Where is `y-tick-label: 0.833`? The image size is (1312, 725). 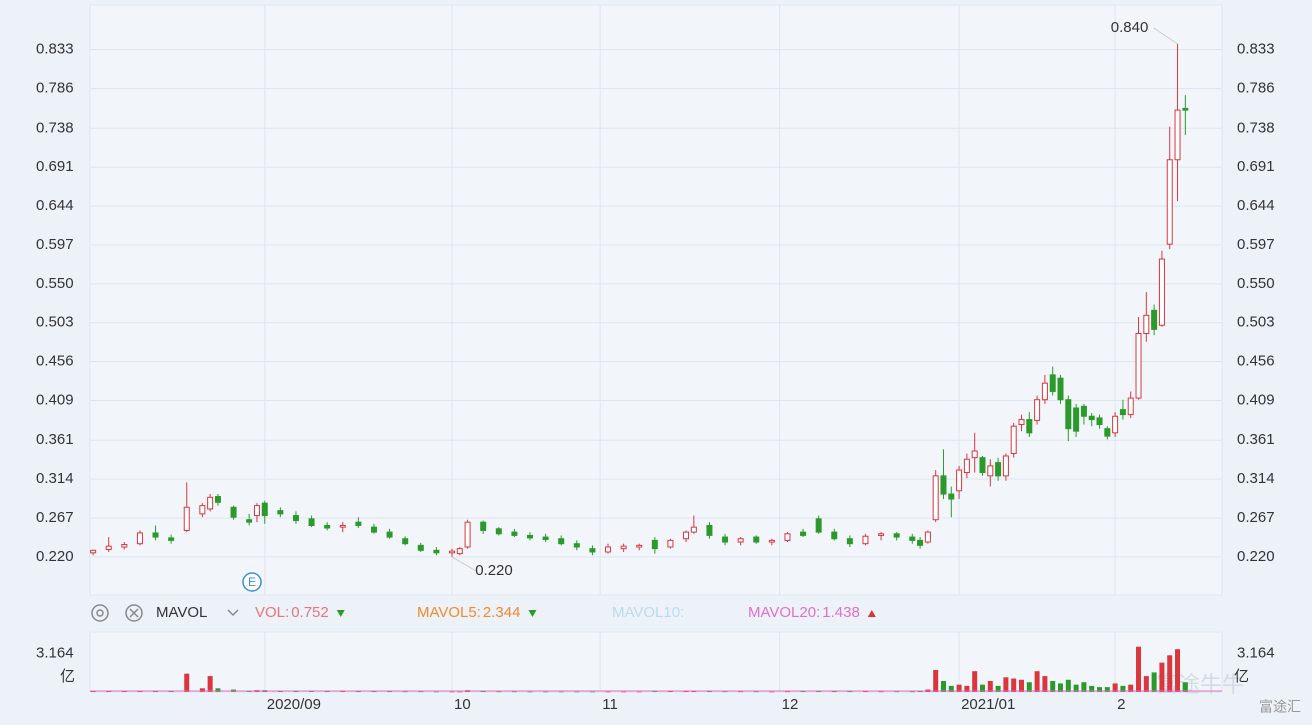
y-tick-label: 0.833 is located at coordinates (55, 49).